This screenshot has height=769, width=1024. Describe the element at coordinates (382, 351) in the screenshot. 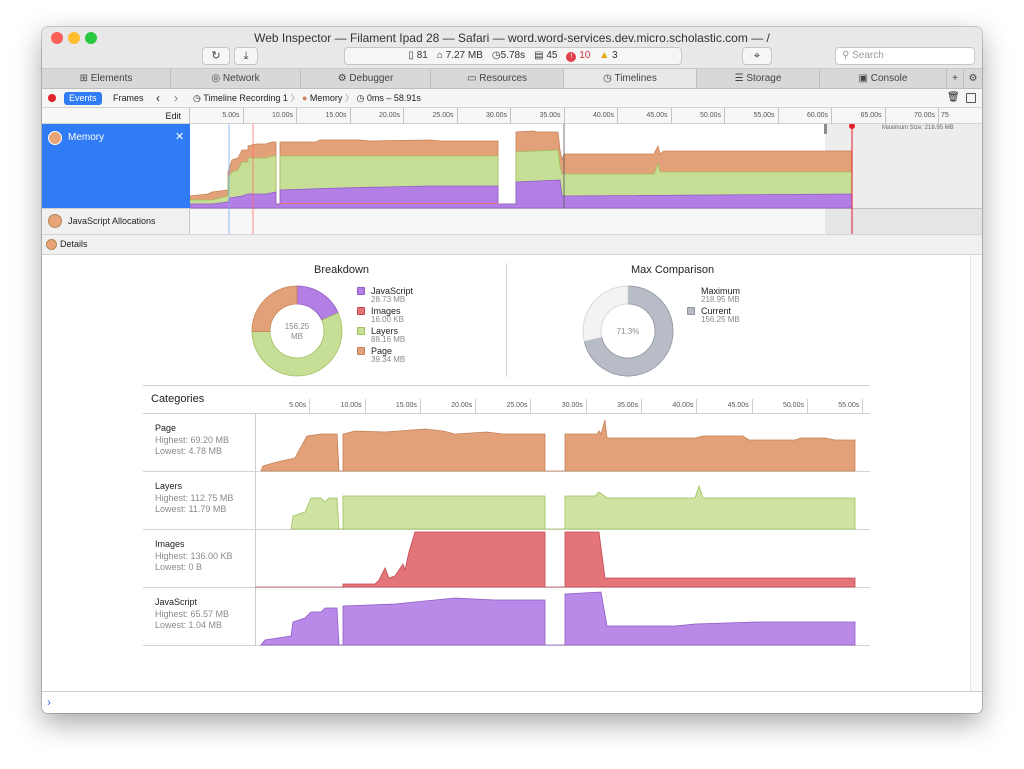

I see `legend-label: Page` at that location.